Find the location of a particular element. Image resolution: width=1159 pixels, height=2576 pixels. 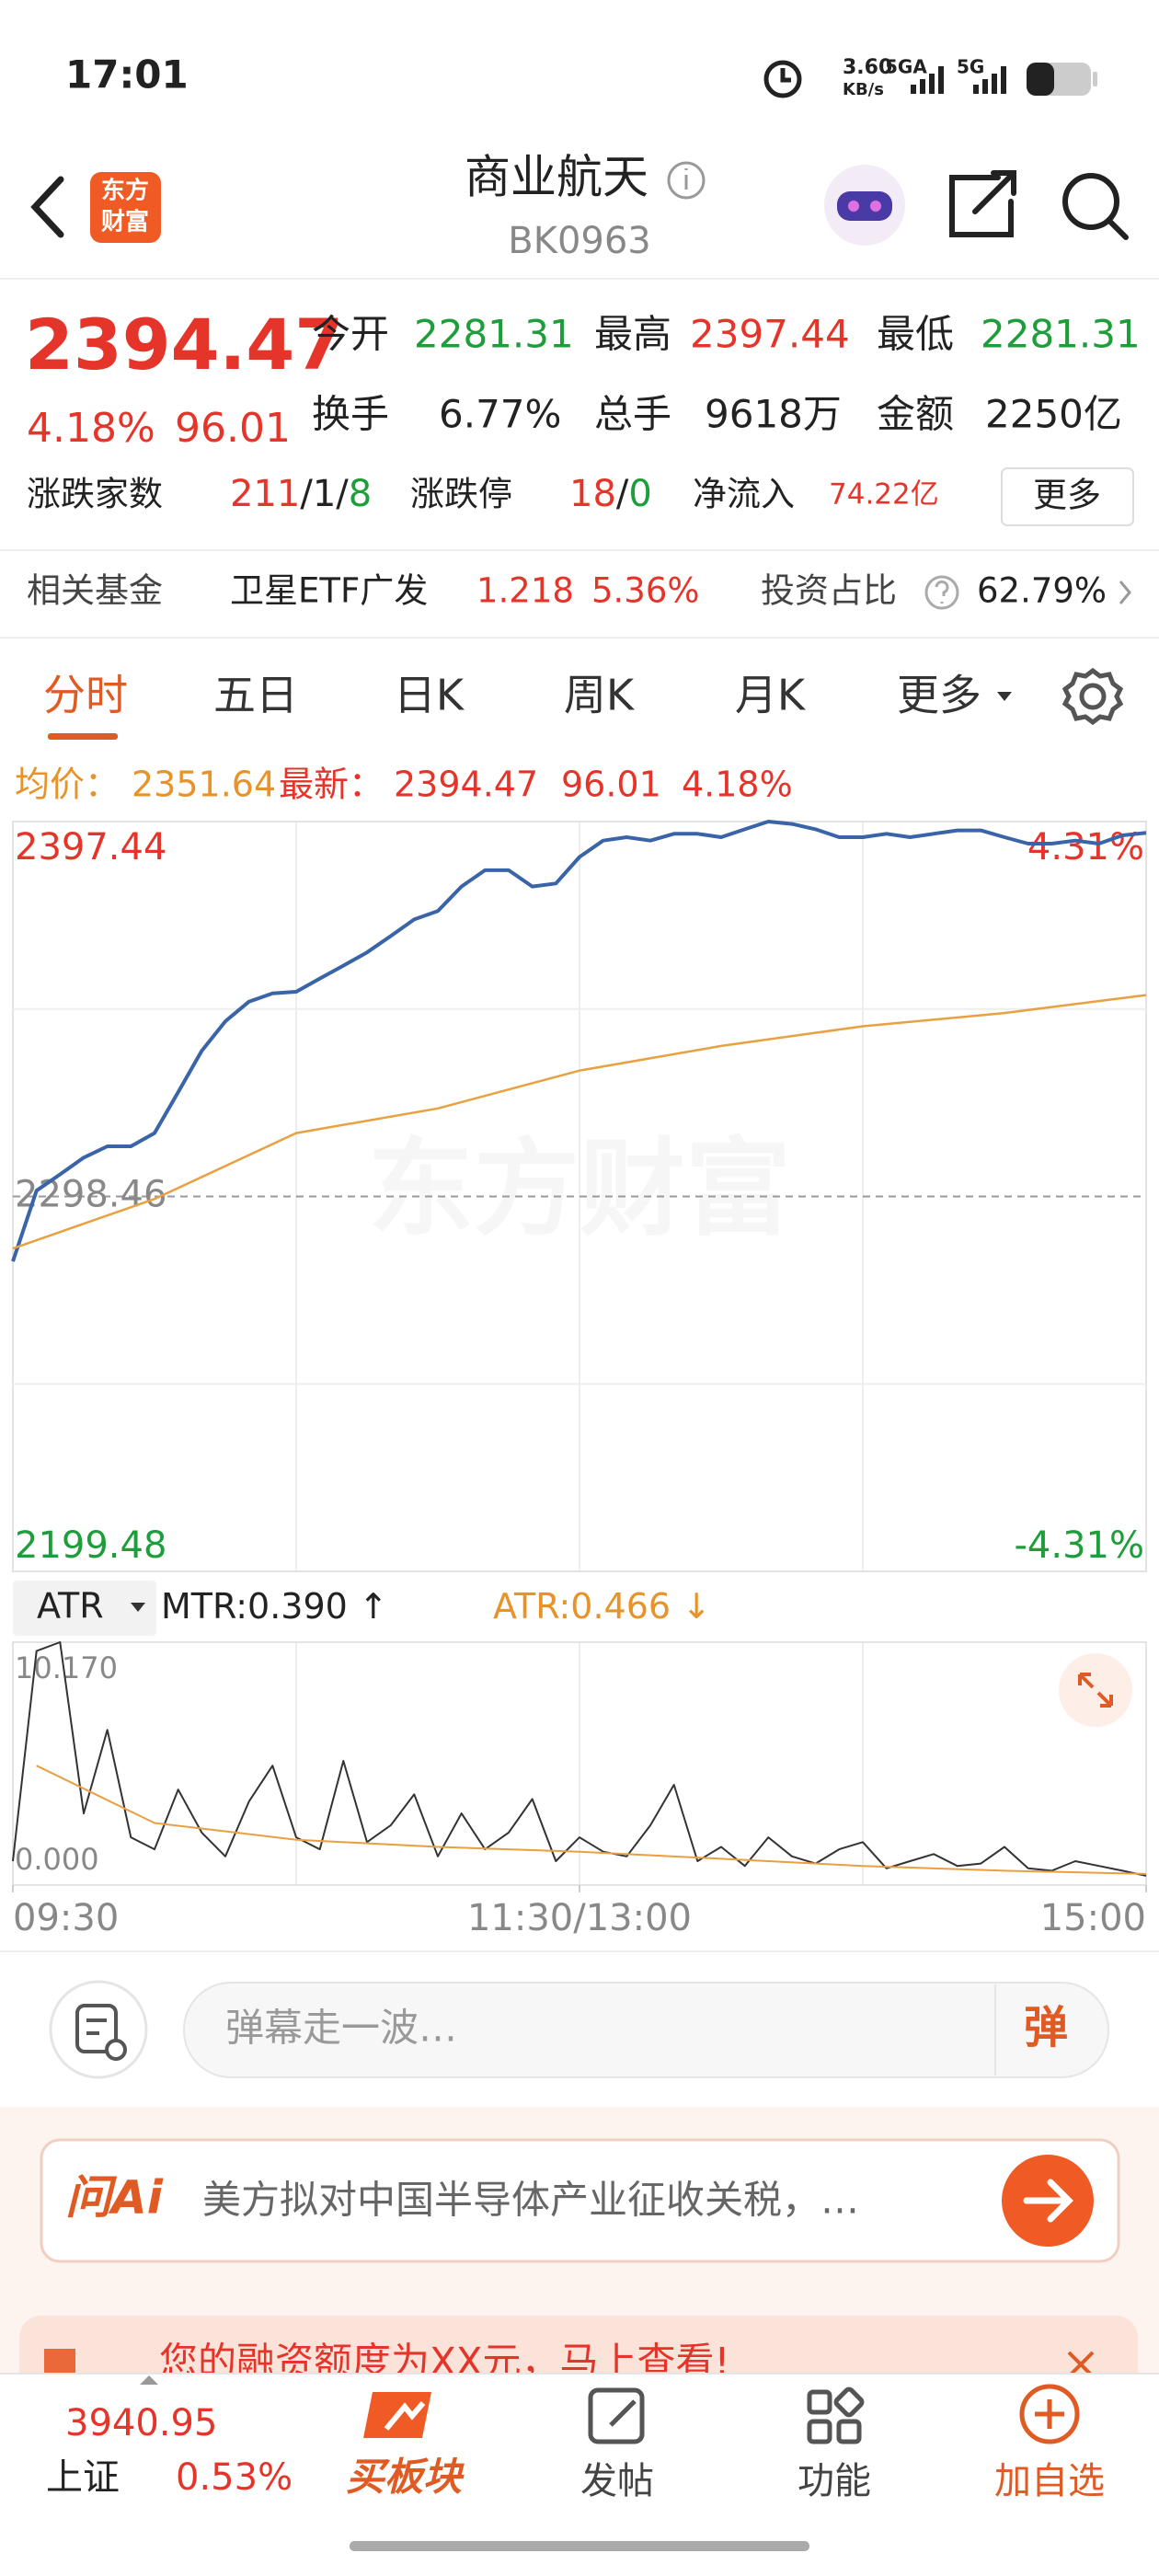

tab: 月K is located at coordinates (771, 695).